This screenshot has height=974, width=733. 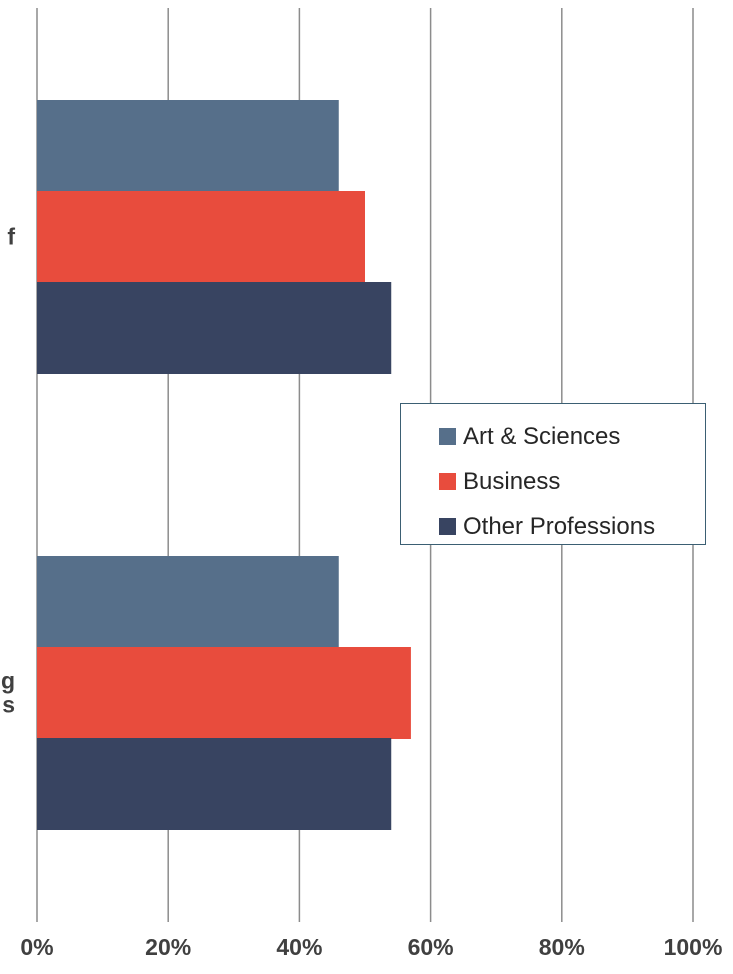 What do you see at coordinates (559, 526) in the screenshot?
I see `legend-label: Other Professions` at bounding box center [559, 526].